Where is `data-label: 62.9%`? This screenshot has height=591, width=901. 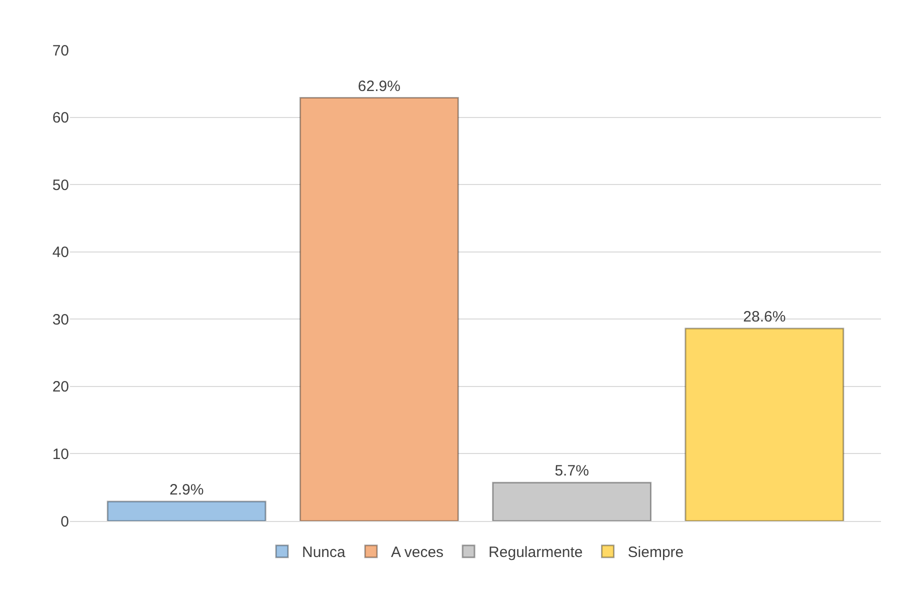 data-label: 62.9% is located at coordinates (379, 86).